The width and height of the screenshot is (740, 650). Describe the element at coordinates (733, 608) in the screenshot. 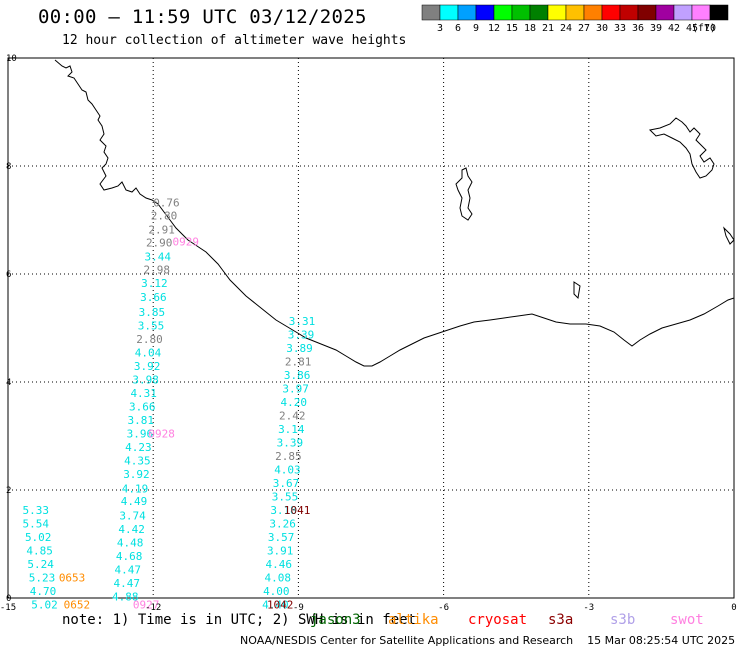

I see `x-tick-label: 0` at that location.